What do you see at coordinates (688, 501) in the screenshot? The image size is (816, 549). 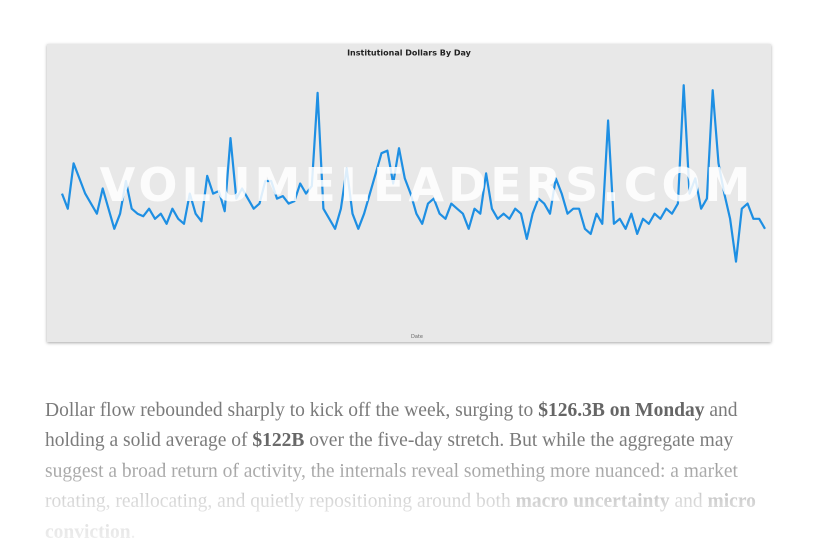 I see `text: and` at bounding box center [688, 501].